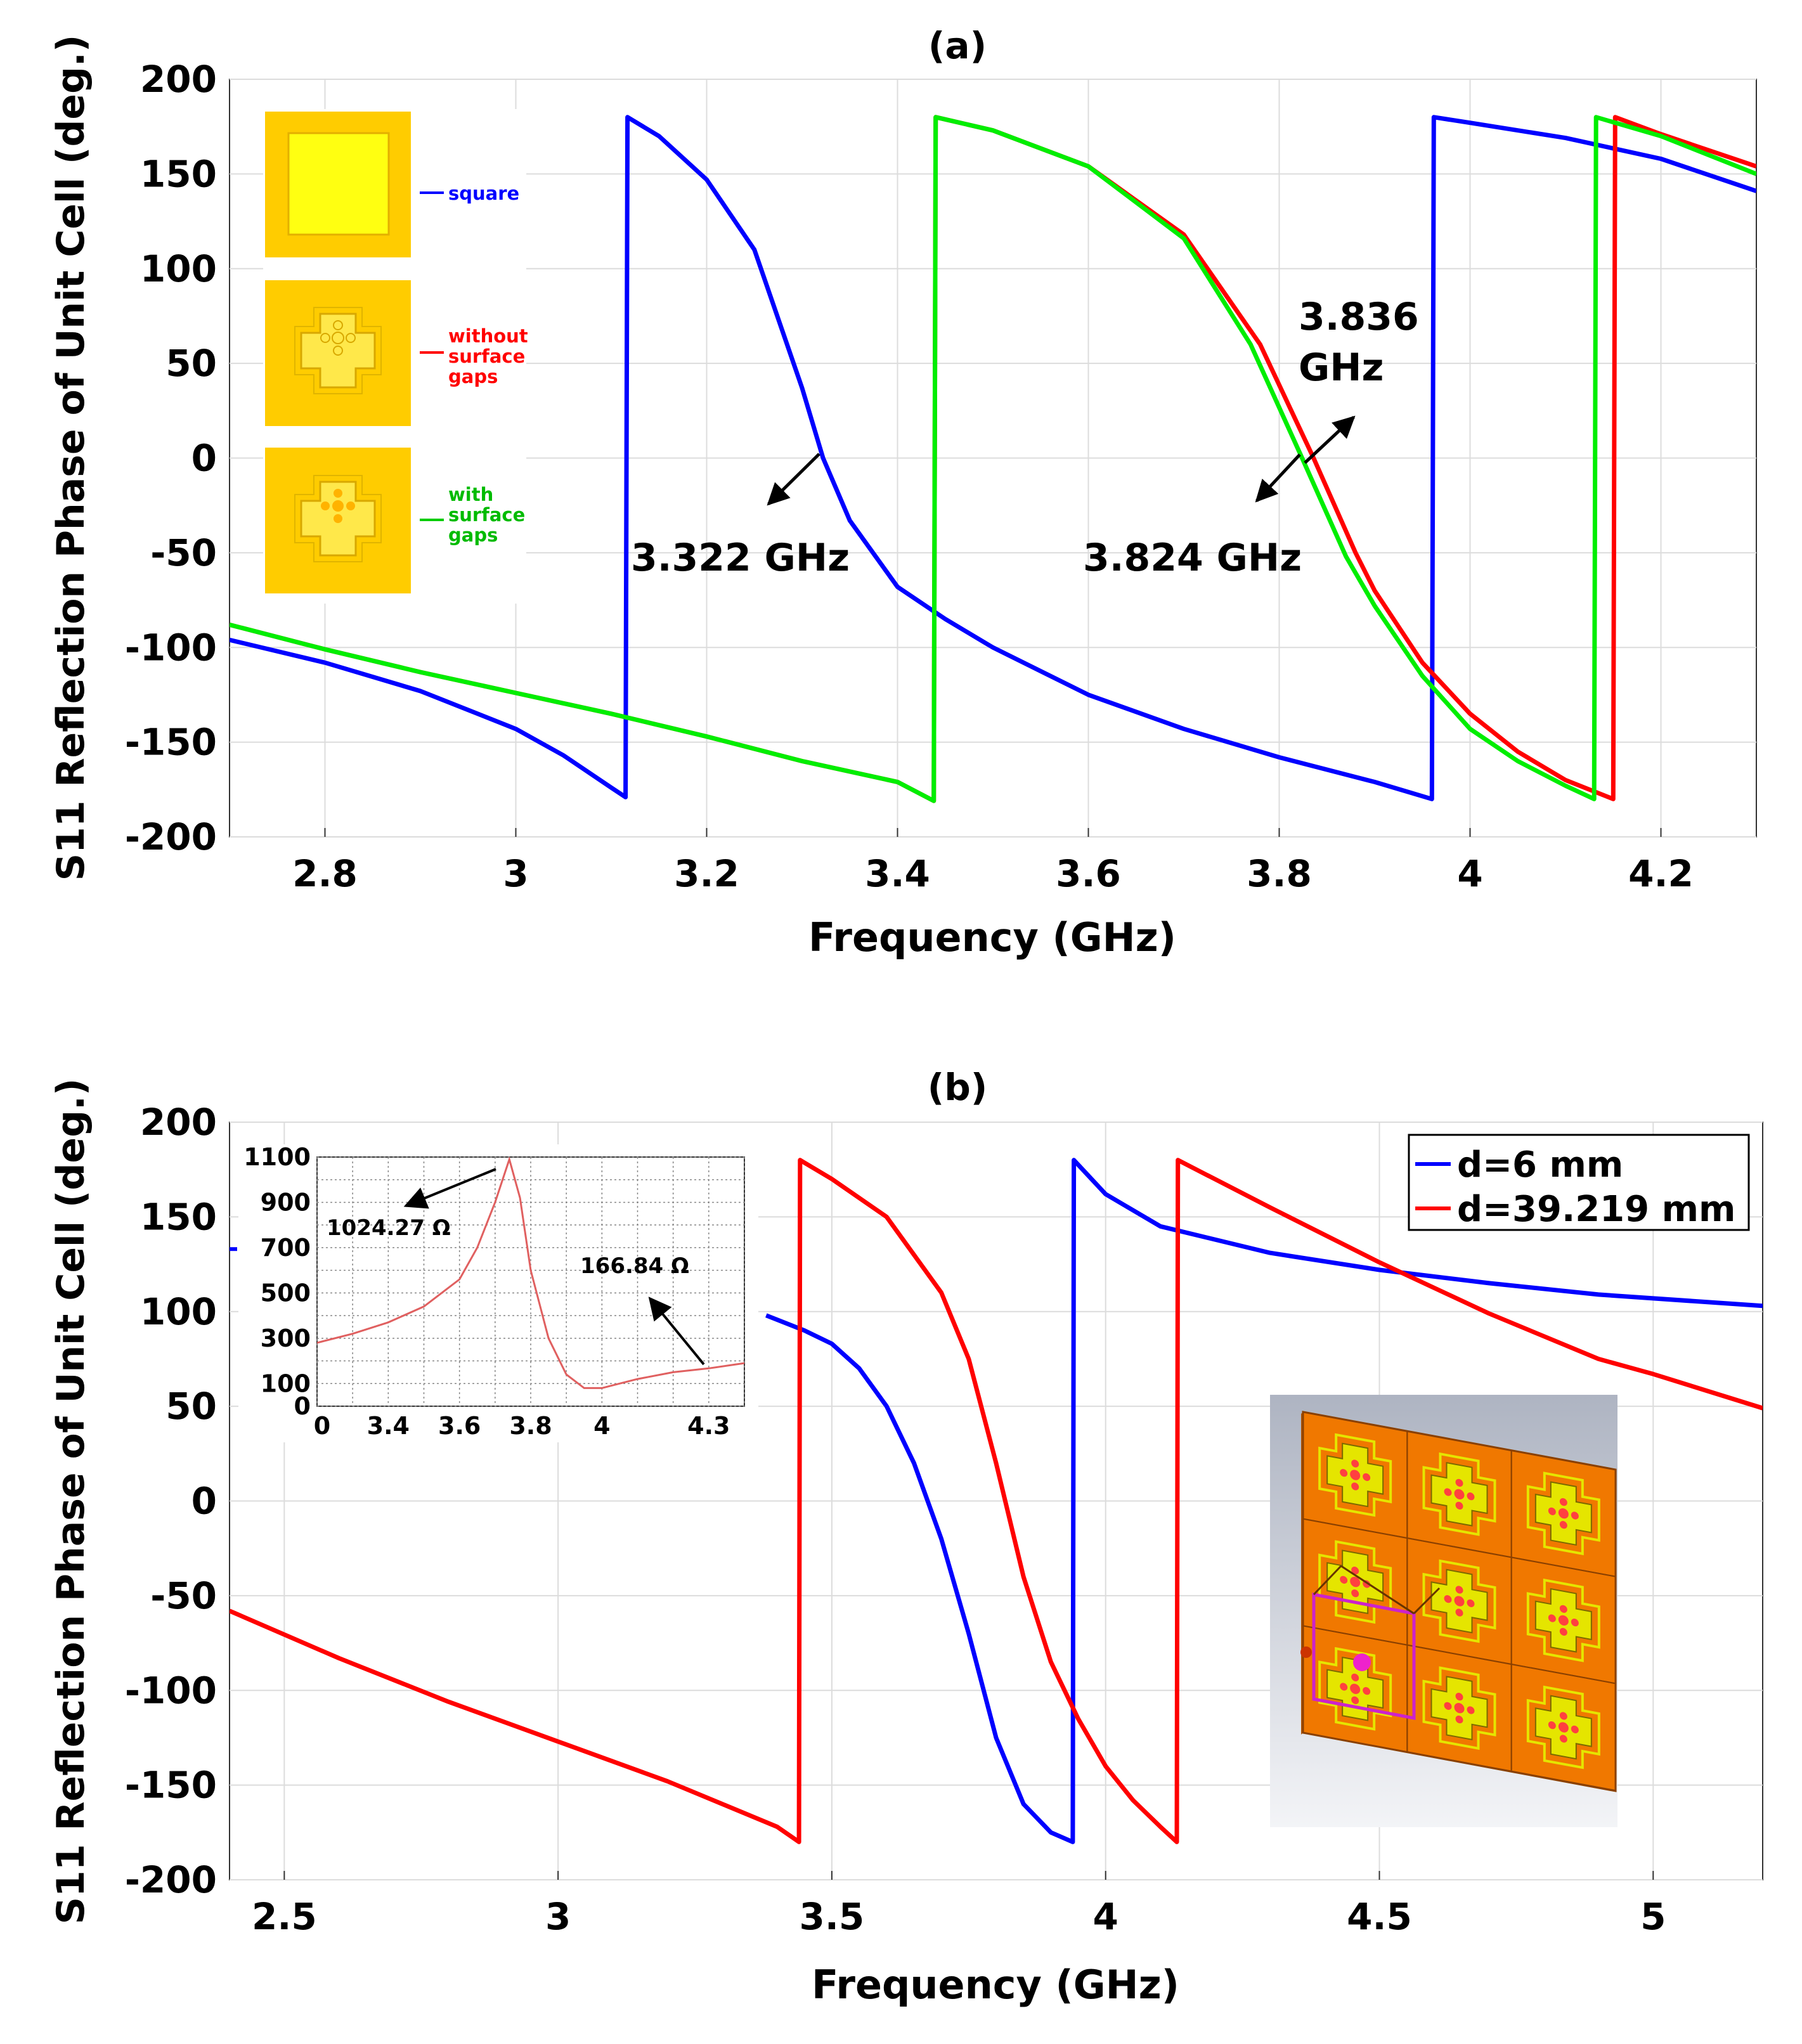 The height and width of the screenshot is (2044, 1802). What do you see at coordinates (995, 1985) in the screenshot?
I see `x-axis-label-b: Frequency (GHz)` at bounding box center [995, 1985].